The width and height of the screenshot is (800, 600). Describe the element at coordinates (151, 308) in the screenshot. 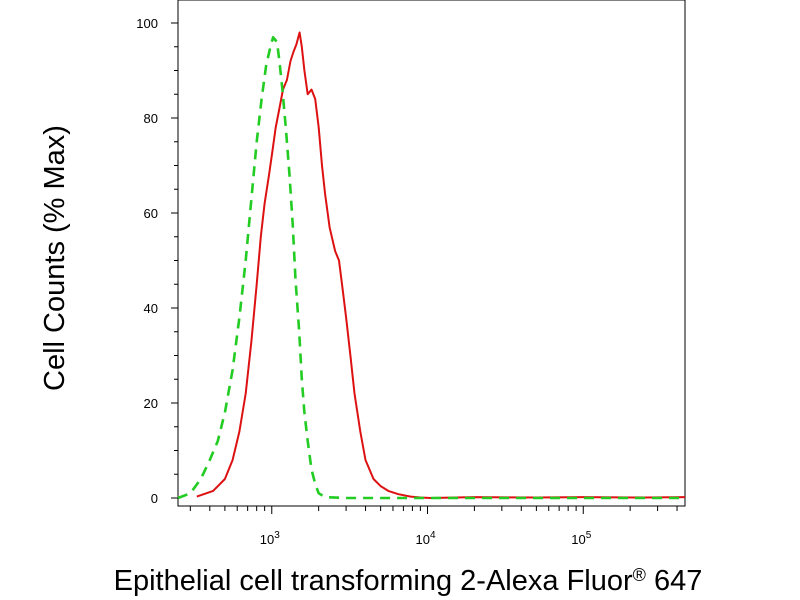

I see `y-tick-label: 40` at that location.